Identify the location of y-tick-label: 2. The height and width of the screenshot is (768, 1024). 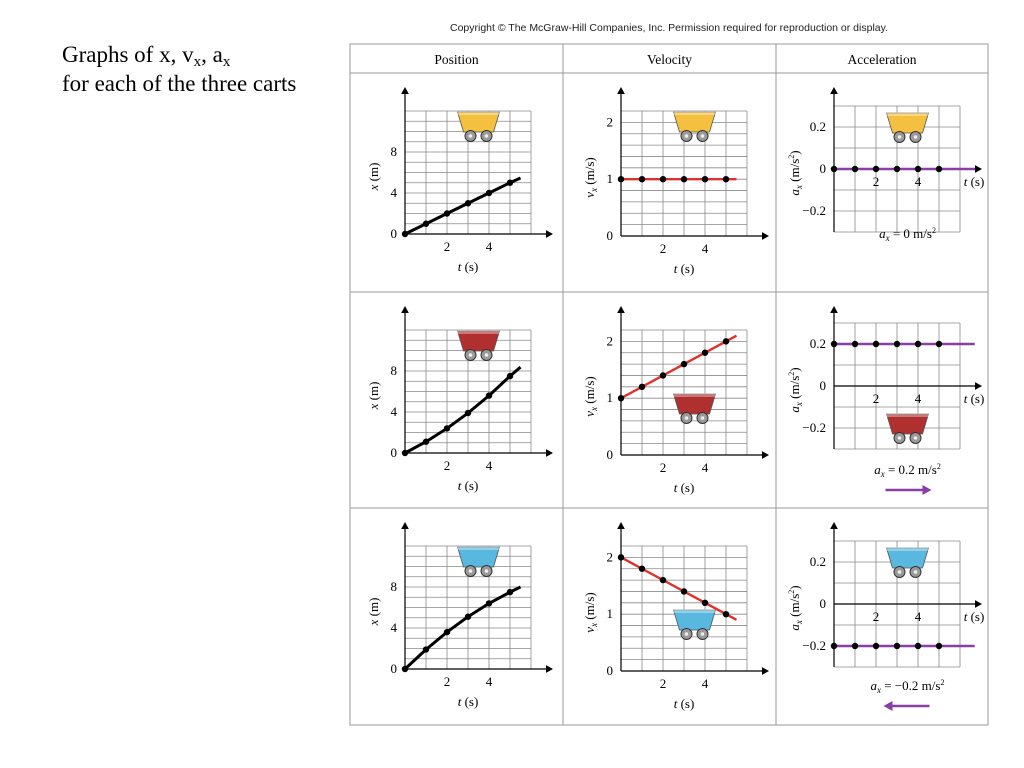
(610, 340).